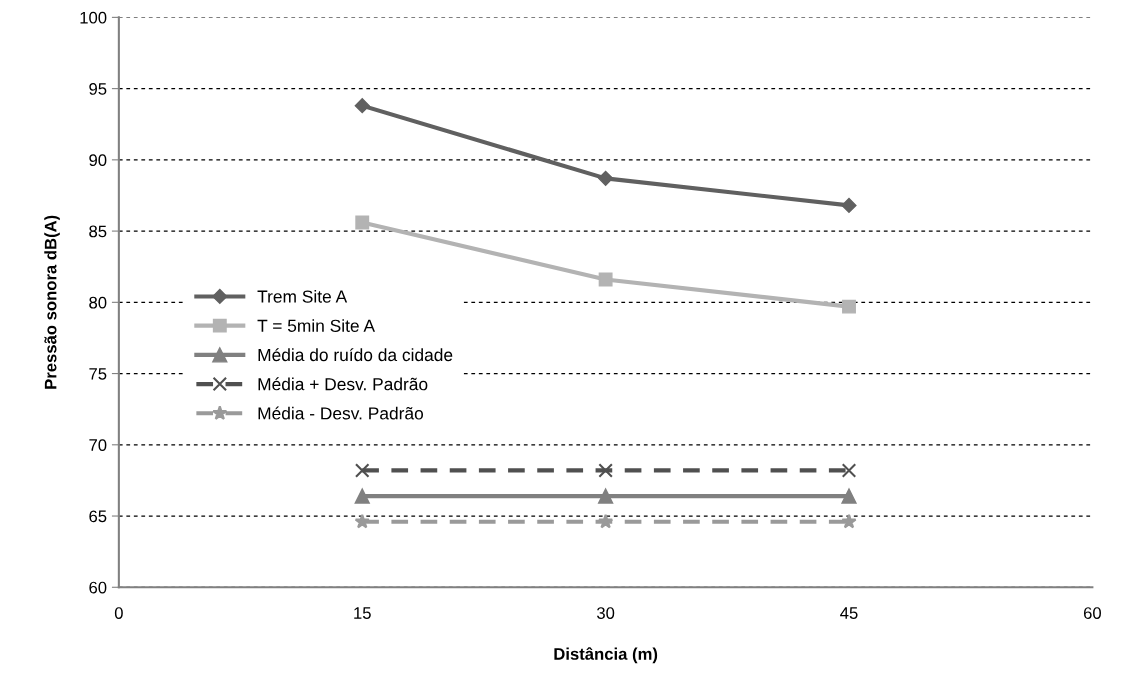 This screenshot has width=1132, height=695. What do you see at coordinates (302, 296) in the screenshot?
I see `legend-label: Trem Site A` at bounding box center [302, 296].